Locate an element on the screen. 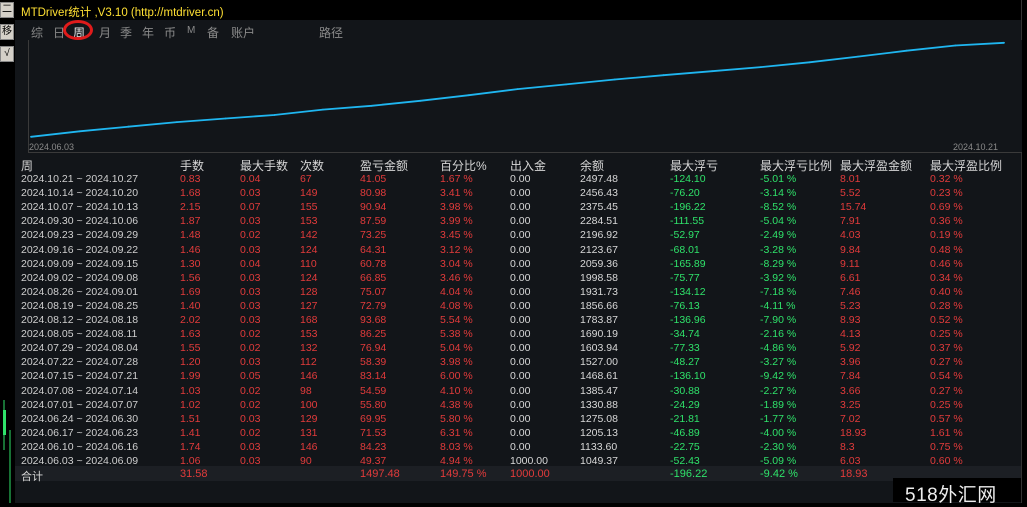  cell-week: 2024.07.29 ~ 2024.08.04 is located at coordinates (80, 348).